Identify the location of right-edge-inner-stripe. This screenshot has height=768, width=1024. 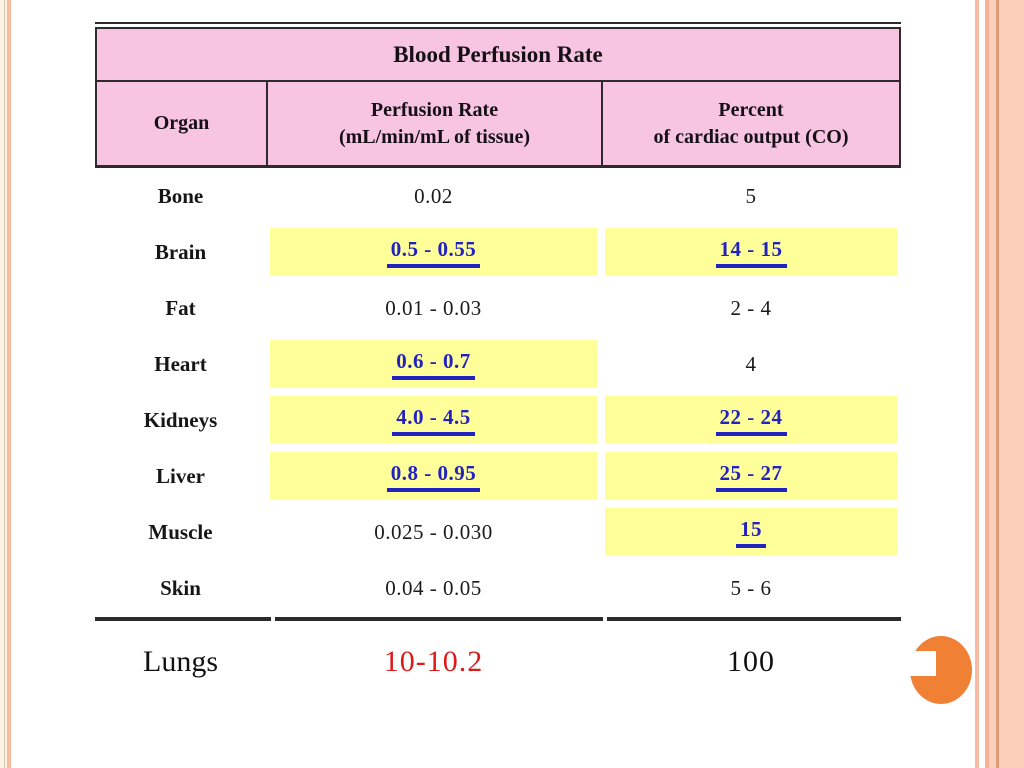
(987, 384).